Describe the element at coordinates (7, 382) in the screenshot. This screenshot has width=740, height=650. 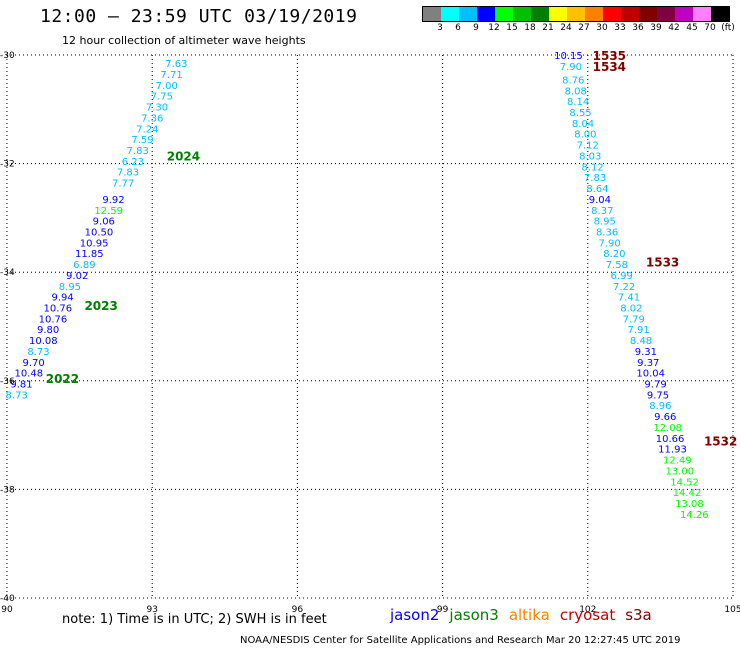
I see `latitude-tick-label: -36` at that location.